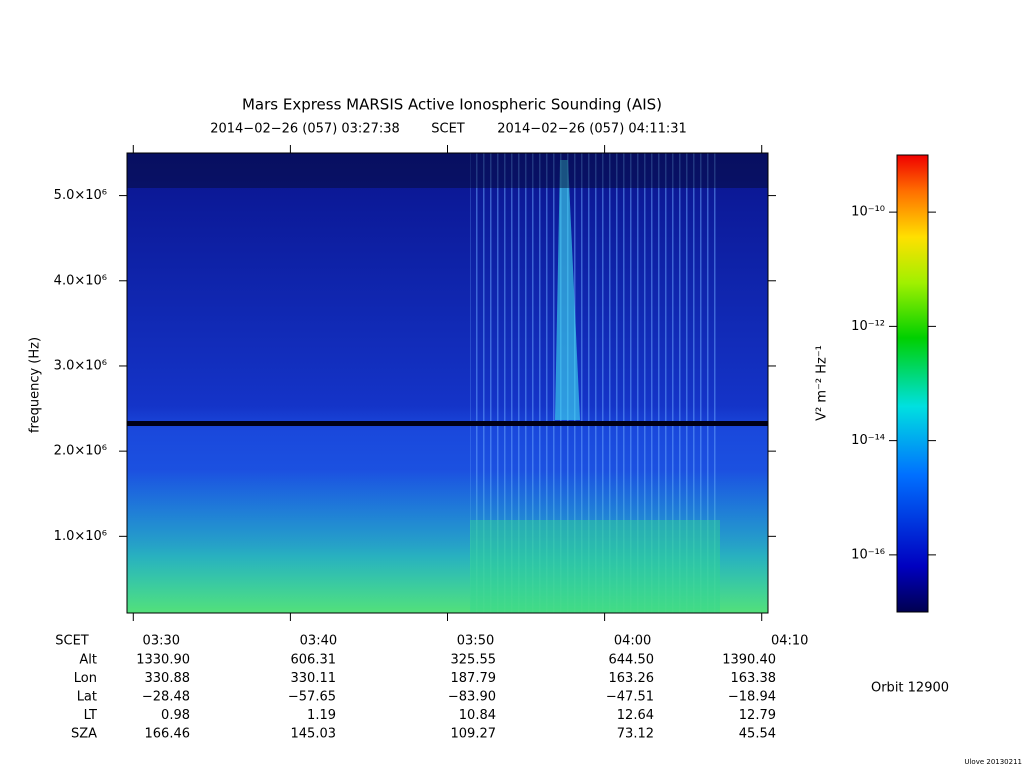 The height and width of the screenshot is (768, 1024). Describe the element at coordinates (80, 536) in the screenshot. I see `y-tick-label: 1.0×10⁶` at that location.